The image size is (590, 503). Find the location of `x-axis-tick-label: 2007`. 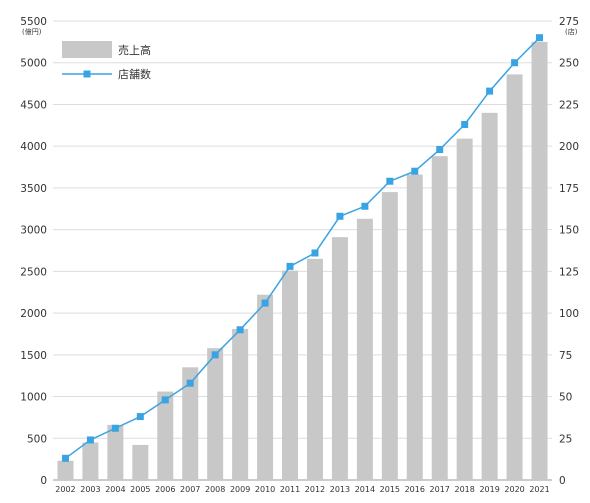

x-axis-tick-label: 2007 is located at coordinates (190, 489).